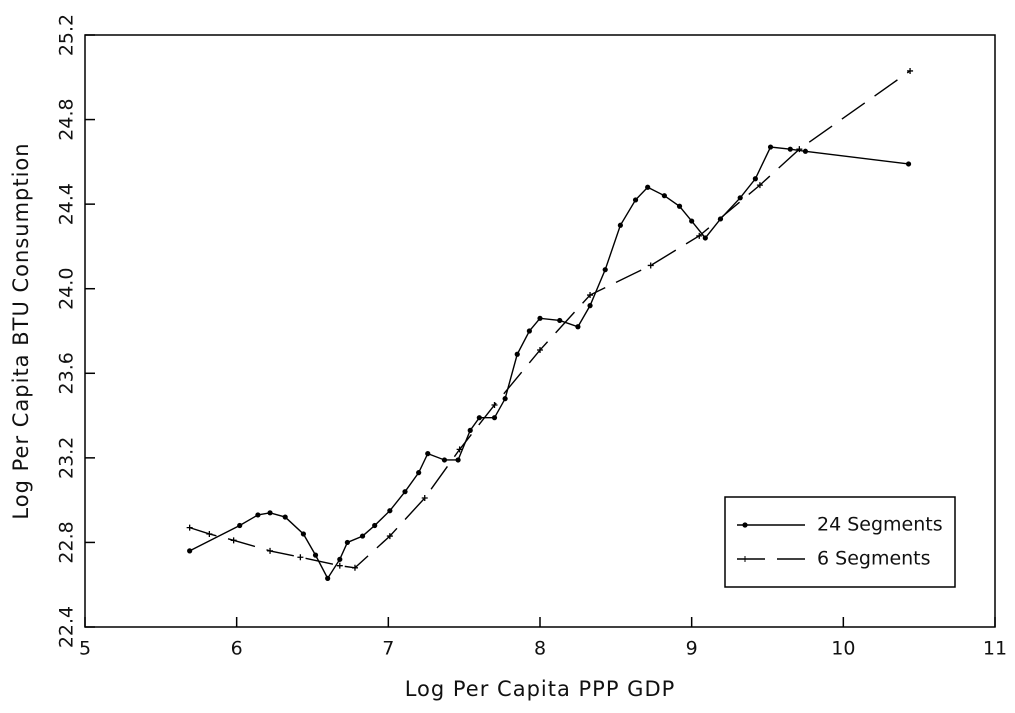 The image size is (1015, 713). Describe the element at coordinates (540, 689) in the screenshot. I see `x-axis-title: Log Per Capita PPP GDP` at that location.